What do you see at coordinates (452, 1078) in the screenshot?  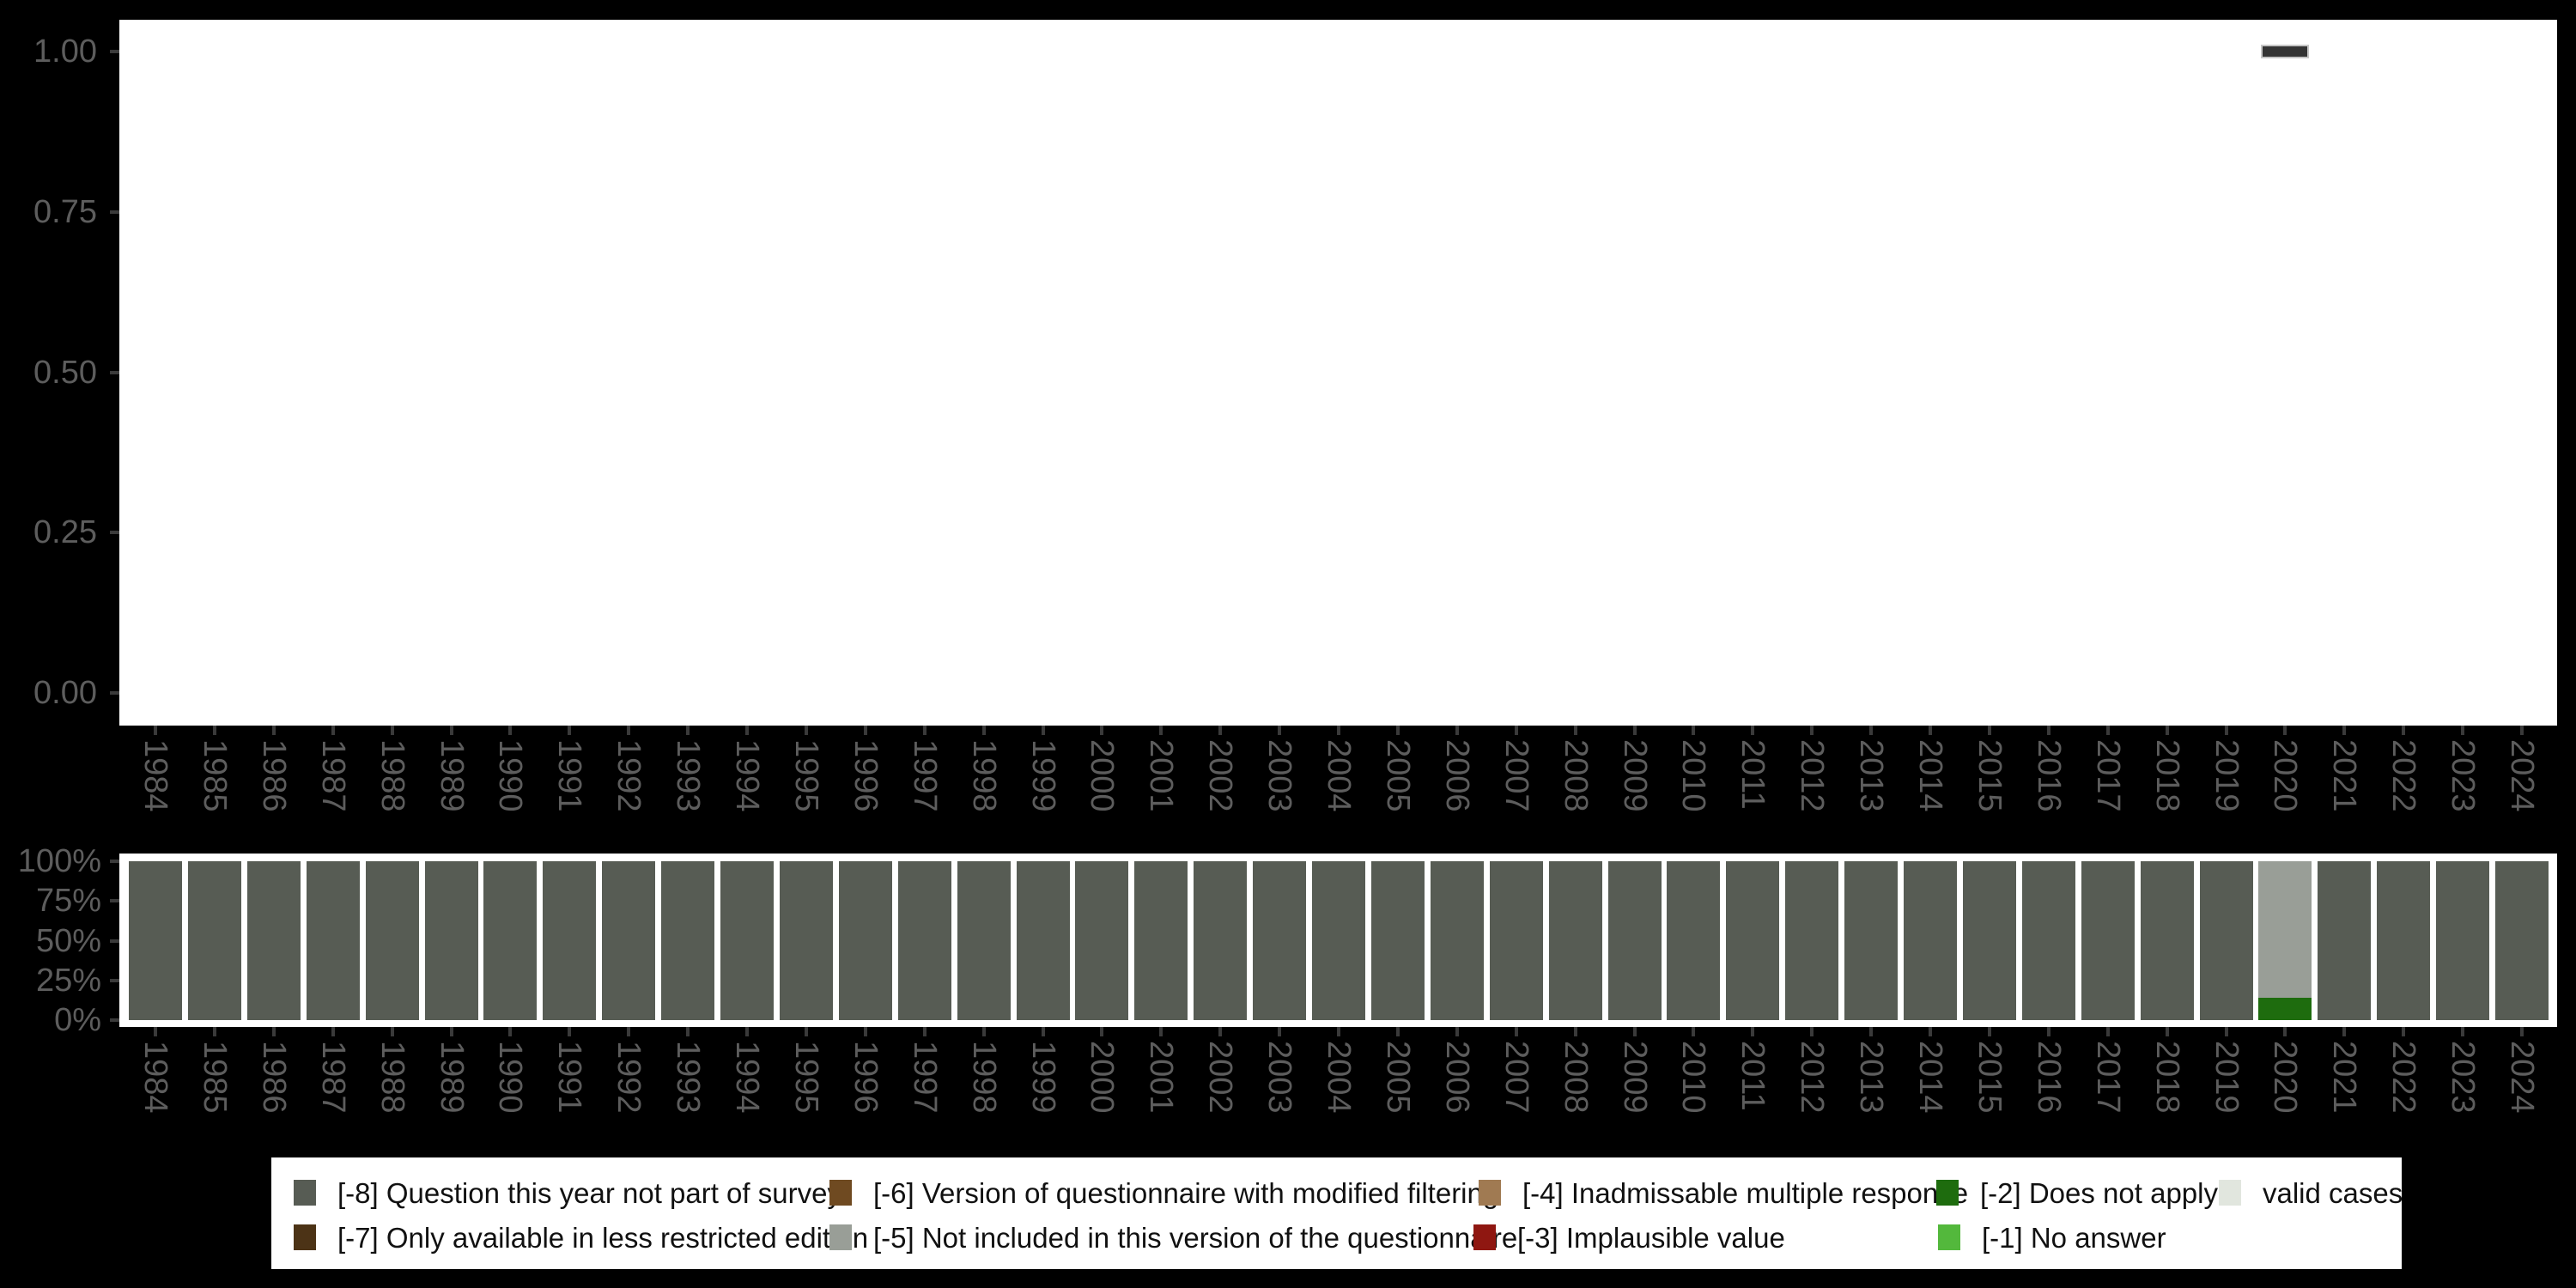 I see `x-axis-year-label: 1989` at bounding box center [452, 1078].